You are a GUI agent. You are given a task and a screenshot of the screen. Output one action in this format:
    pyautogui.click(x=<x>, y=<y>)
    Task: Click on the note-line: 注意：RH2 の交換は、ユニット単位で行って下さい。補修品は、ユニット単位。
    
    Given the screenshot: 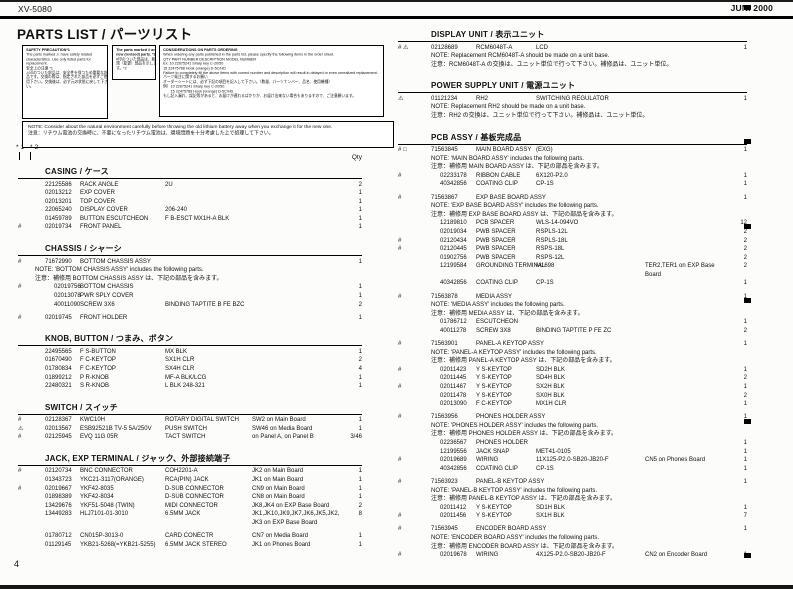 What is the action you would take?
    pyautogui.click(x=540, y=115)
    